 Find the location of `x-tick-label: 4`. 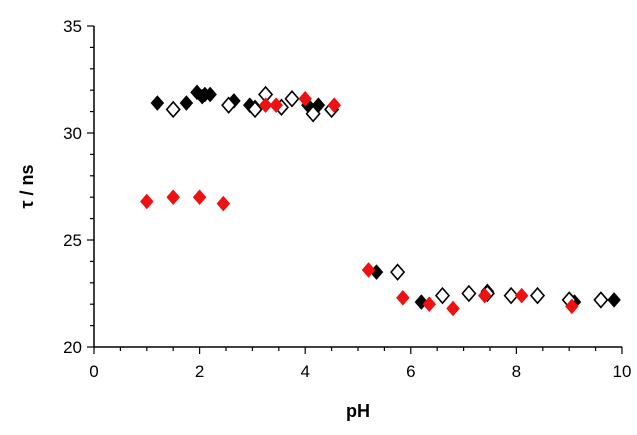

x-tick-label: 4 is located at coordinates (304, 371).